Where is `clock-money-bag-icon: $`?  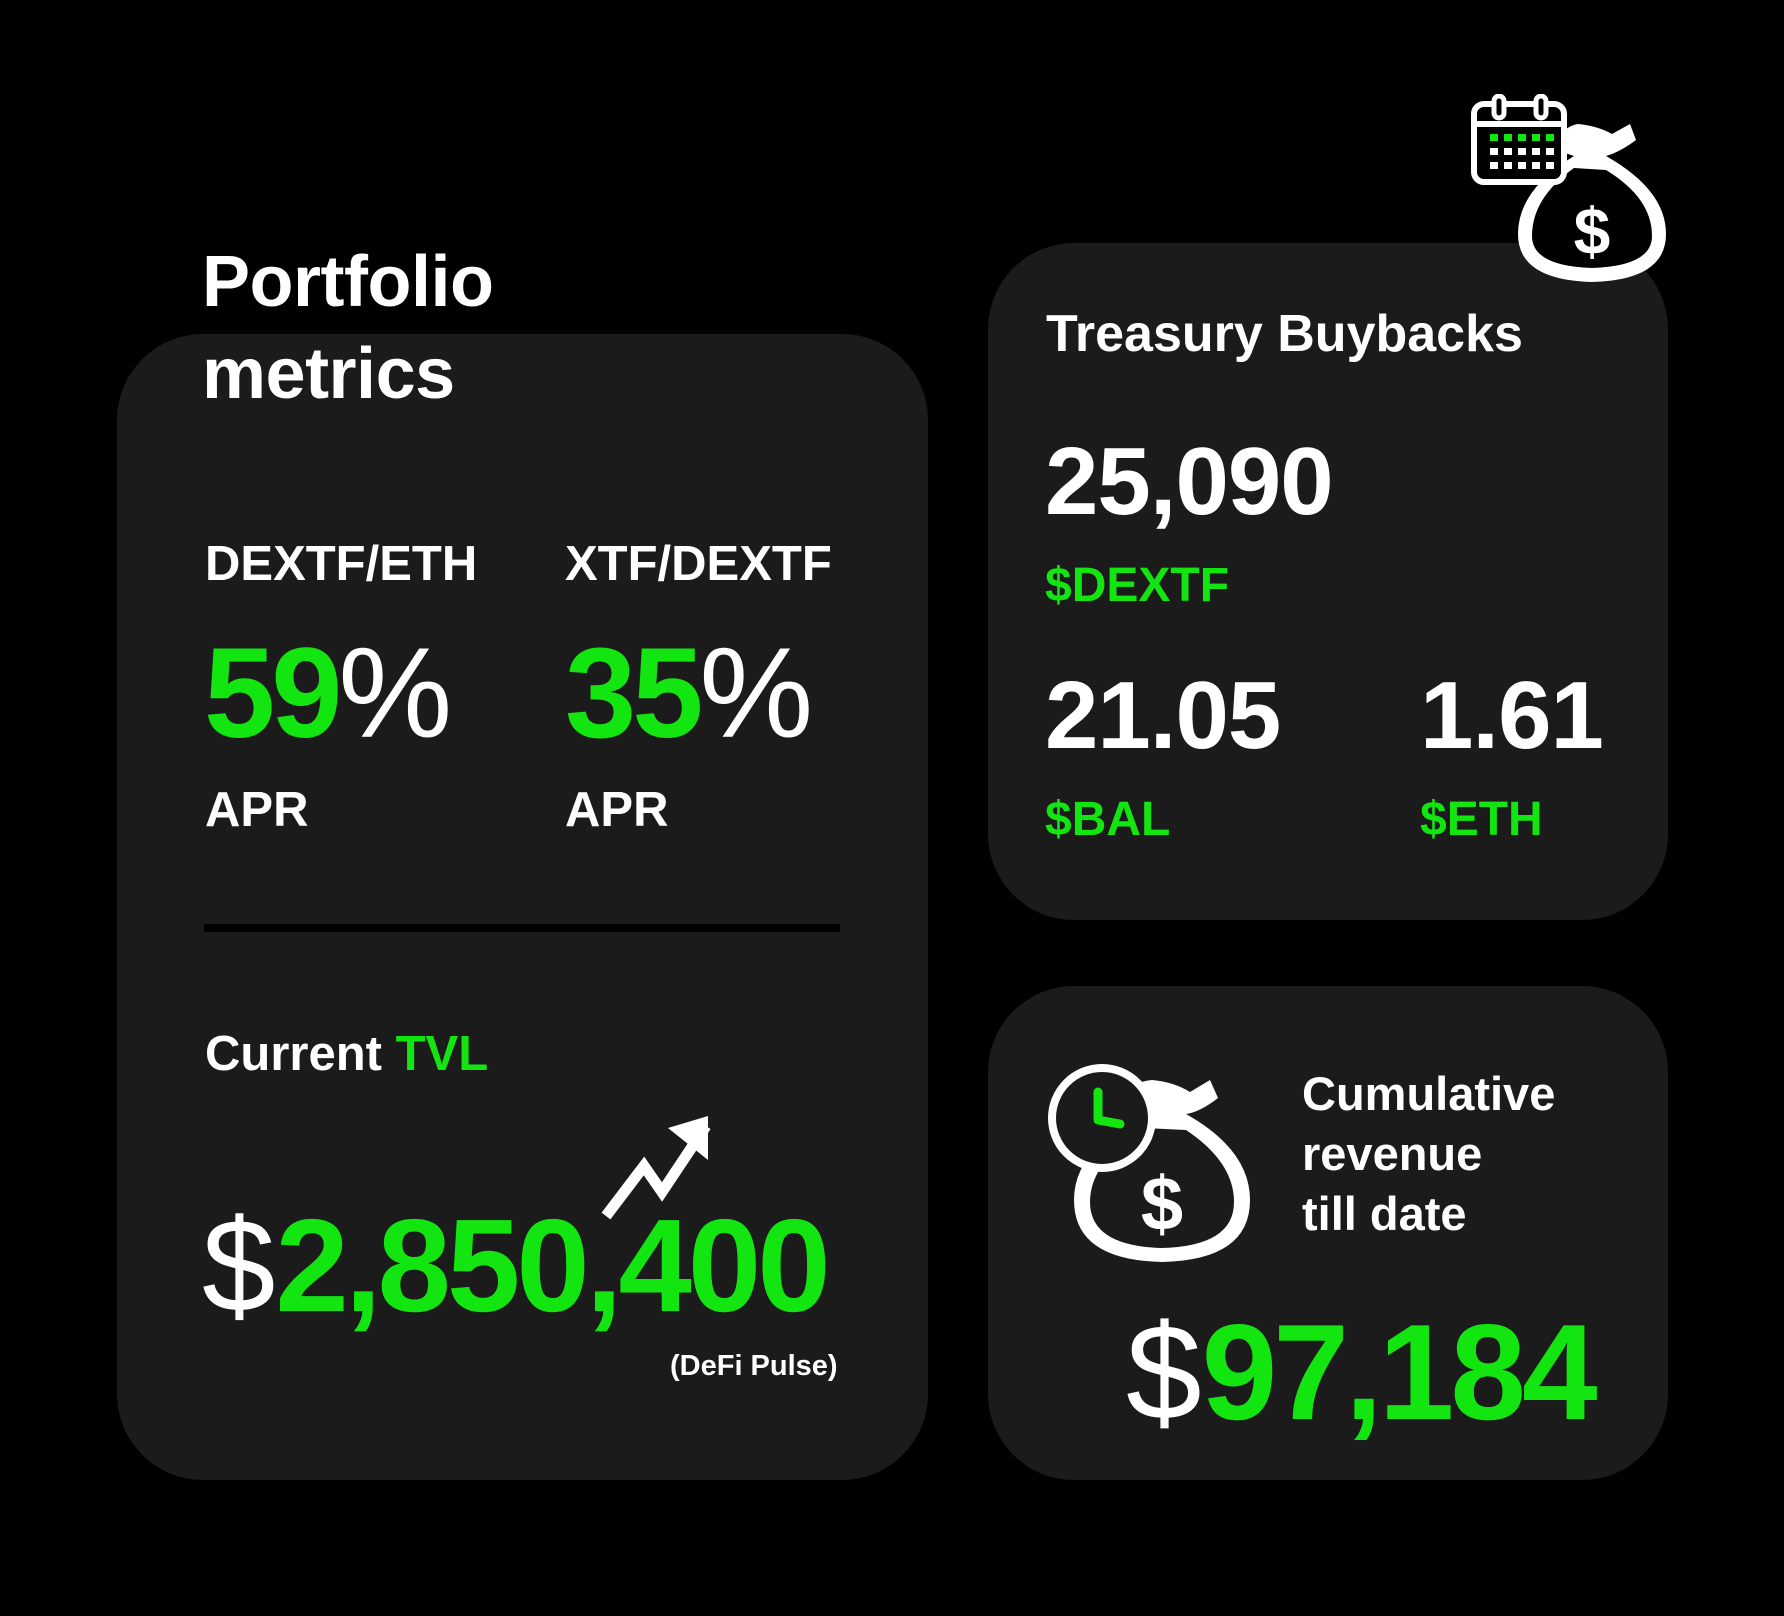
clock-money-bag-icon: $ is located at coordinates (1149, 1164).